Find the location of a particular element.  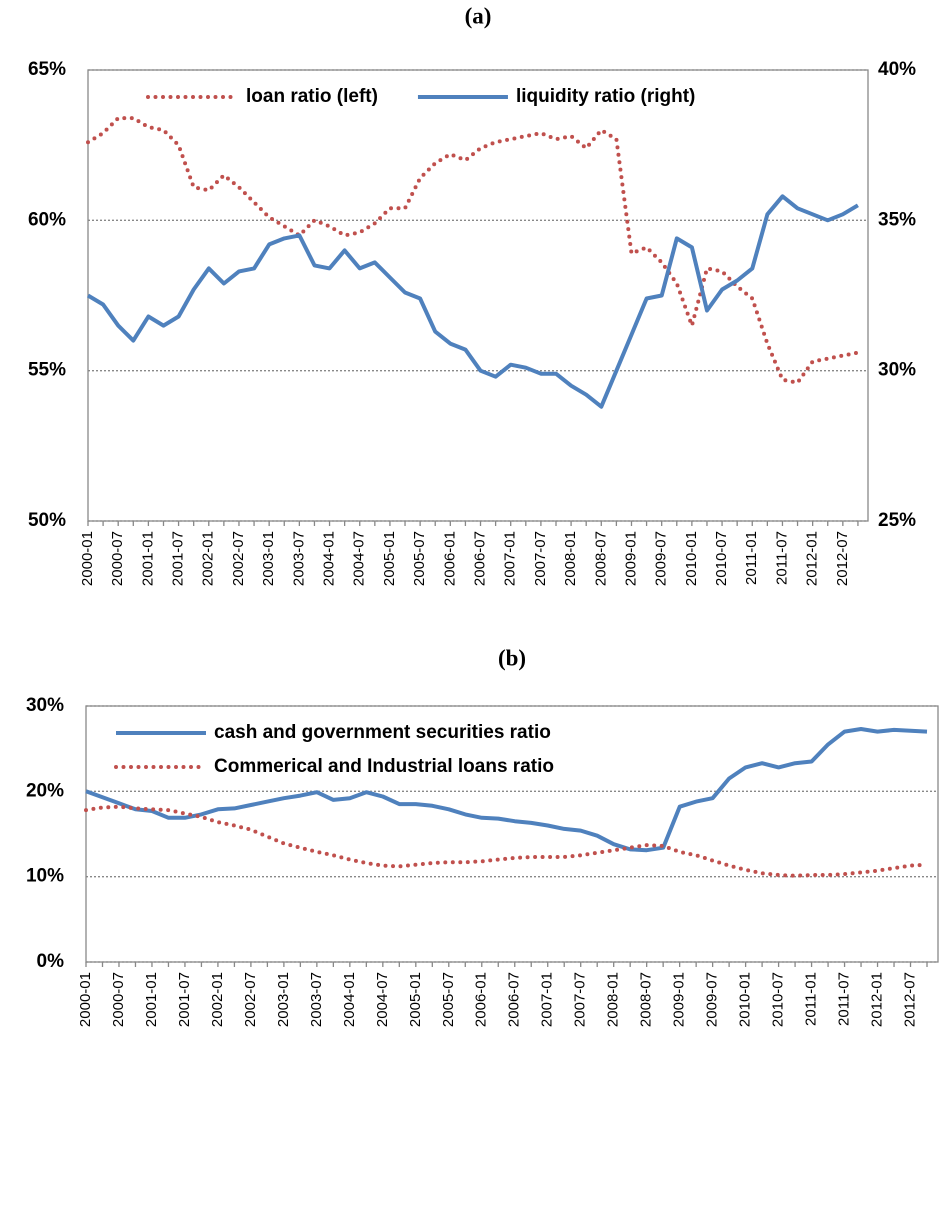

y-tick-label: 50% is located at coordinates (47, 520).